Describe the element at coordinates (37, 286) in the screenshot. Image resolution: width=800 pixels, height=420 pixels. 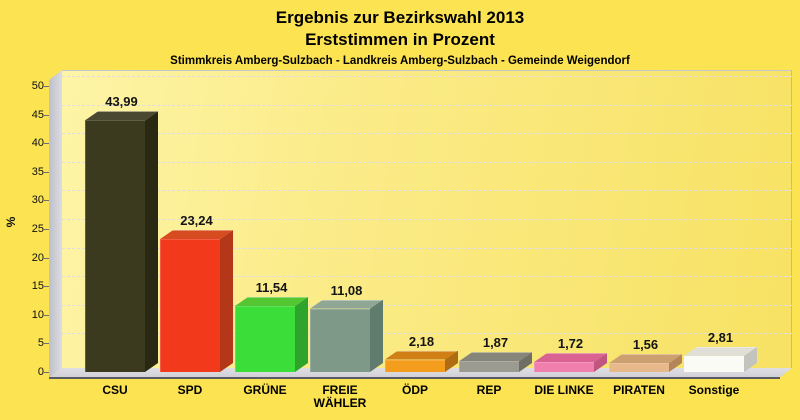
I see `y-tick-label-15: 15` at that location.